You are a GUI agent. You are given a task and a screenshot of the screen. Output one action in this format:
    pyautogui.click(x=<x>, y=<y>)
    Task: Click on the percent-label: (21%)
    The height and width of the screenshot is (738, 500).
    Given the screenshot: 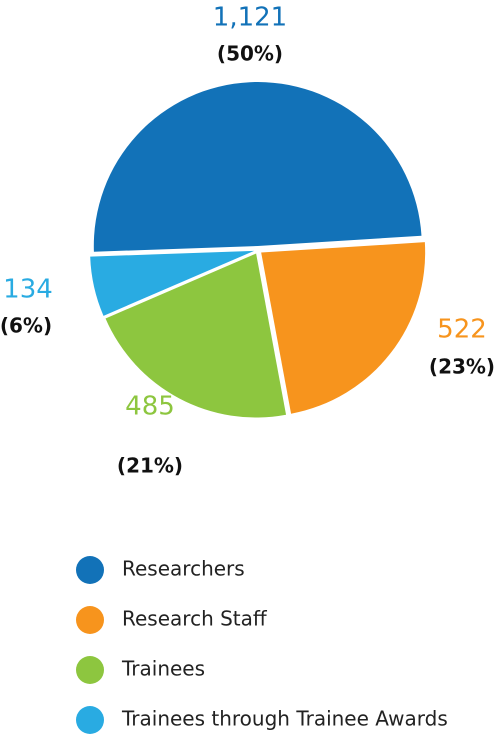 What is the action you would take?
    pyautogui.click(x=150, y=466)
    